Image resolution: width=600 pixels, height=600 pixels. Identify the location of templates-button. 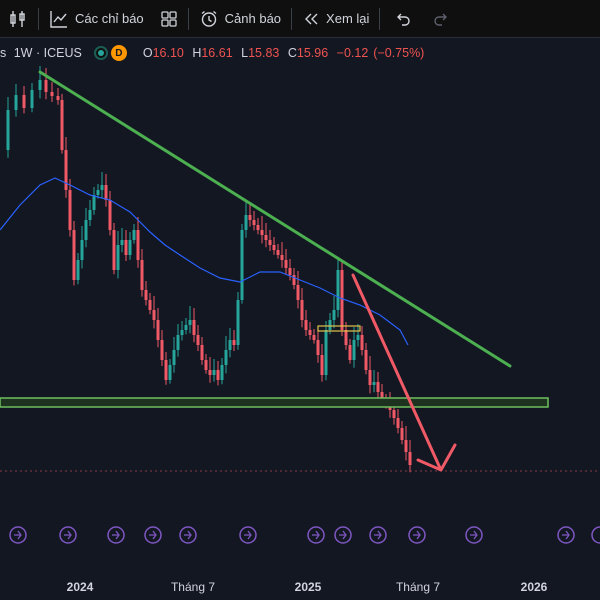
(169, 18).